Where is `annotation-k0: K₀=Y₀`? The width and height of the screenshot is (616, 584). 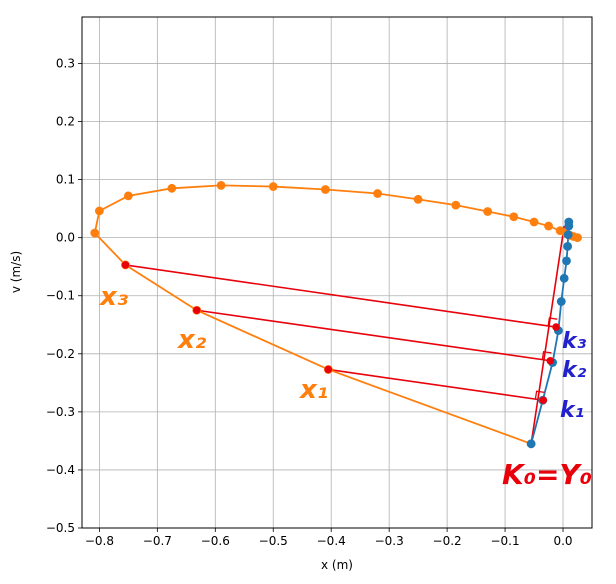 annotation-k0: K₀=Y₀ is located at coordinates (547, 474).